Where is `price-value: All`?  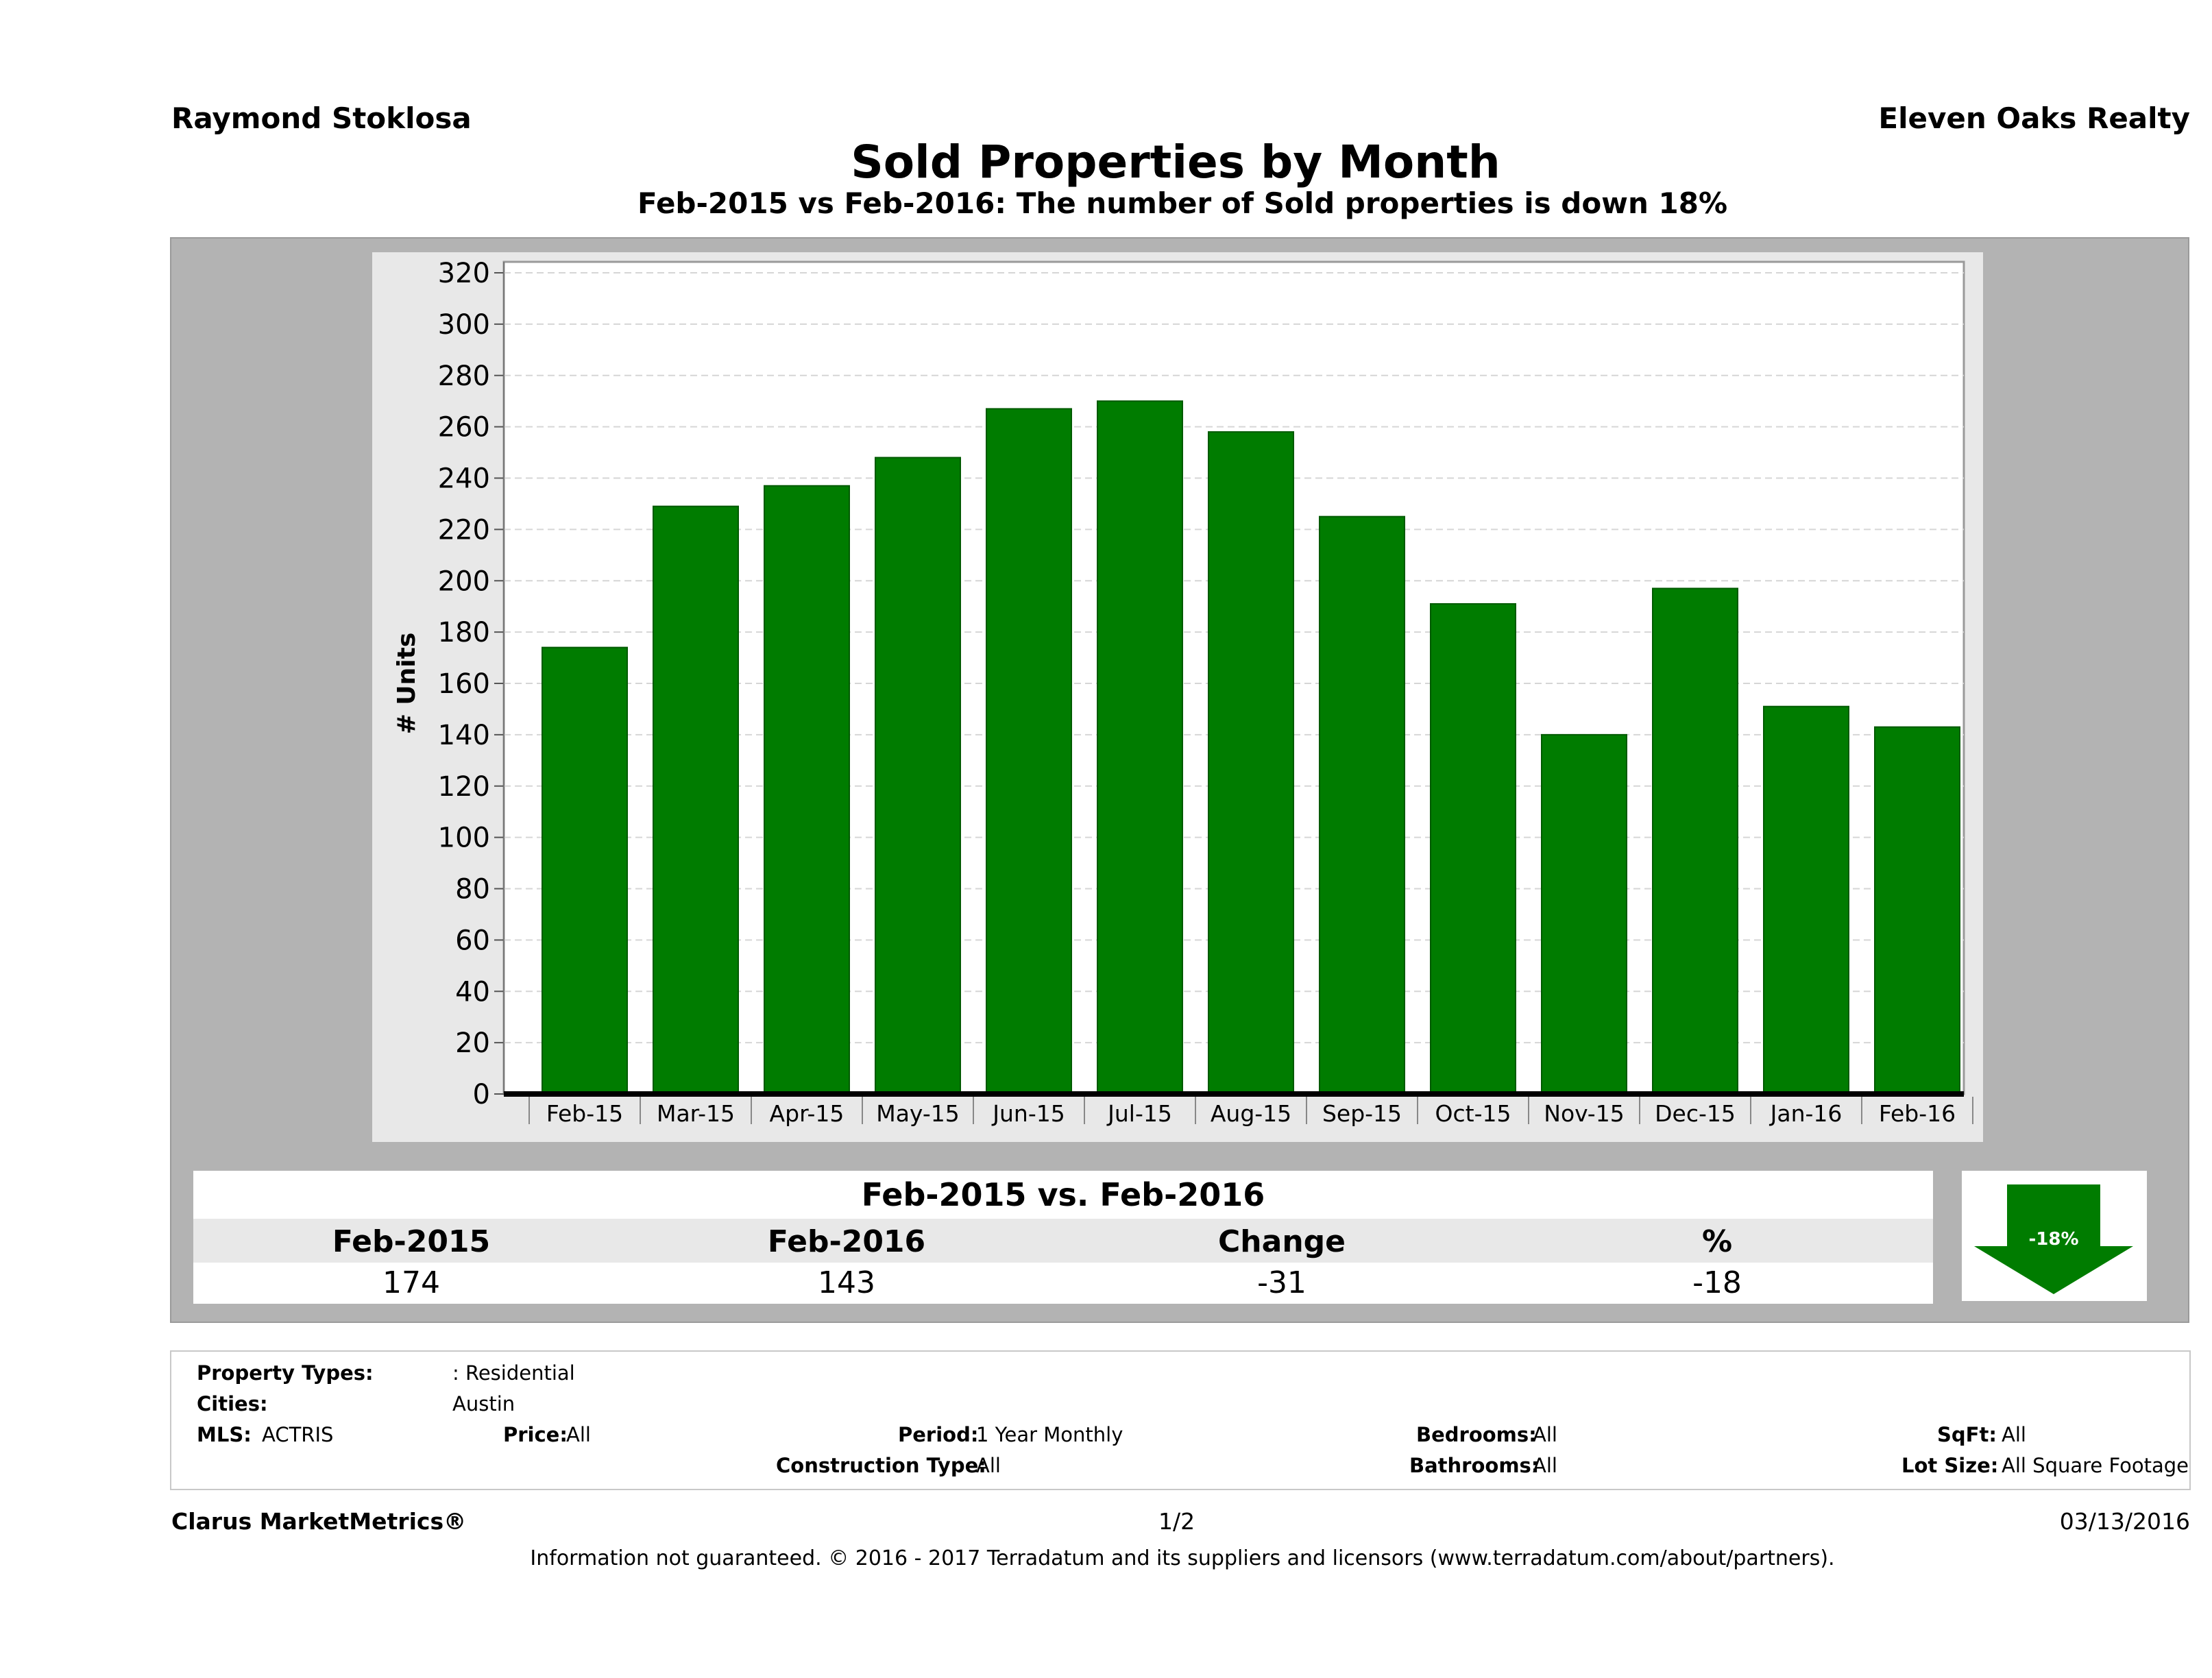 price-value: All is located at coordinates (578, 1434).